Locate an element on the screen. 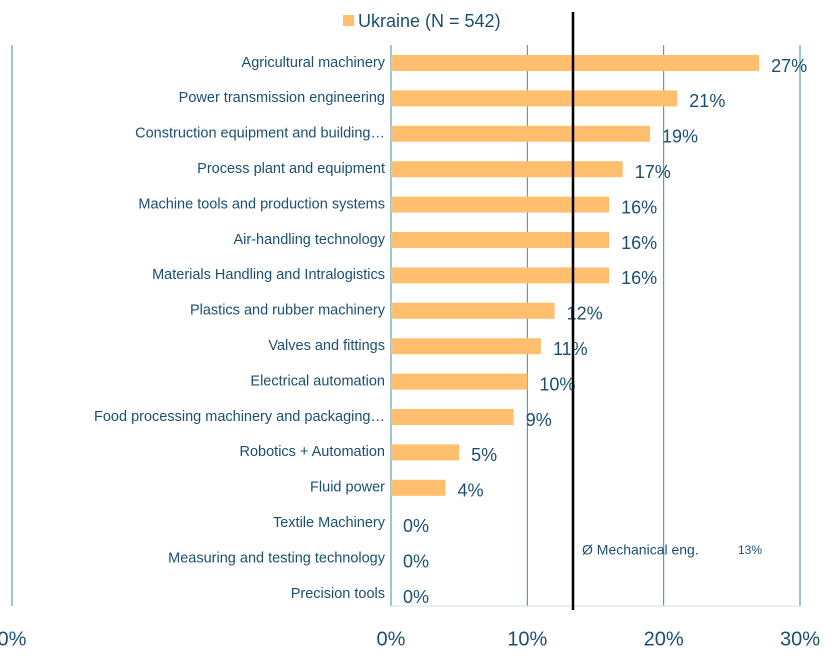 Image resolution: width=832 pixels, height=661 pixels. category-label: Air-handling technology is located at coordinates (309, 240).